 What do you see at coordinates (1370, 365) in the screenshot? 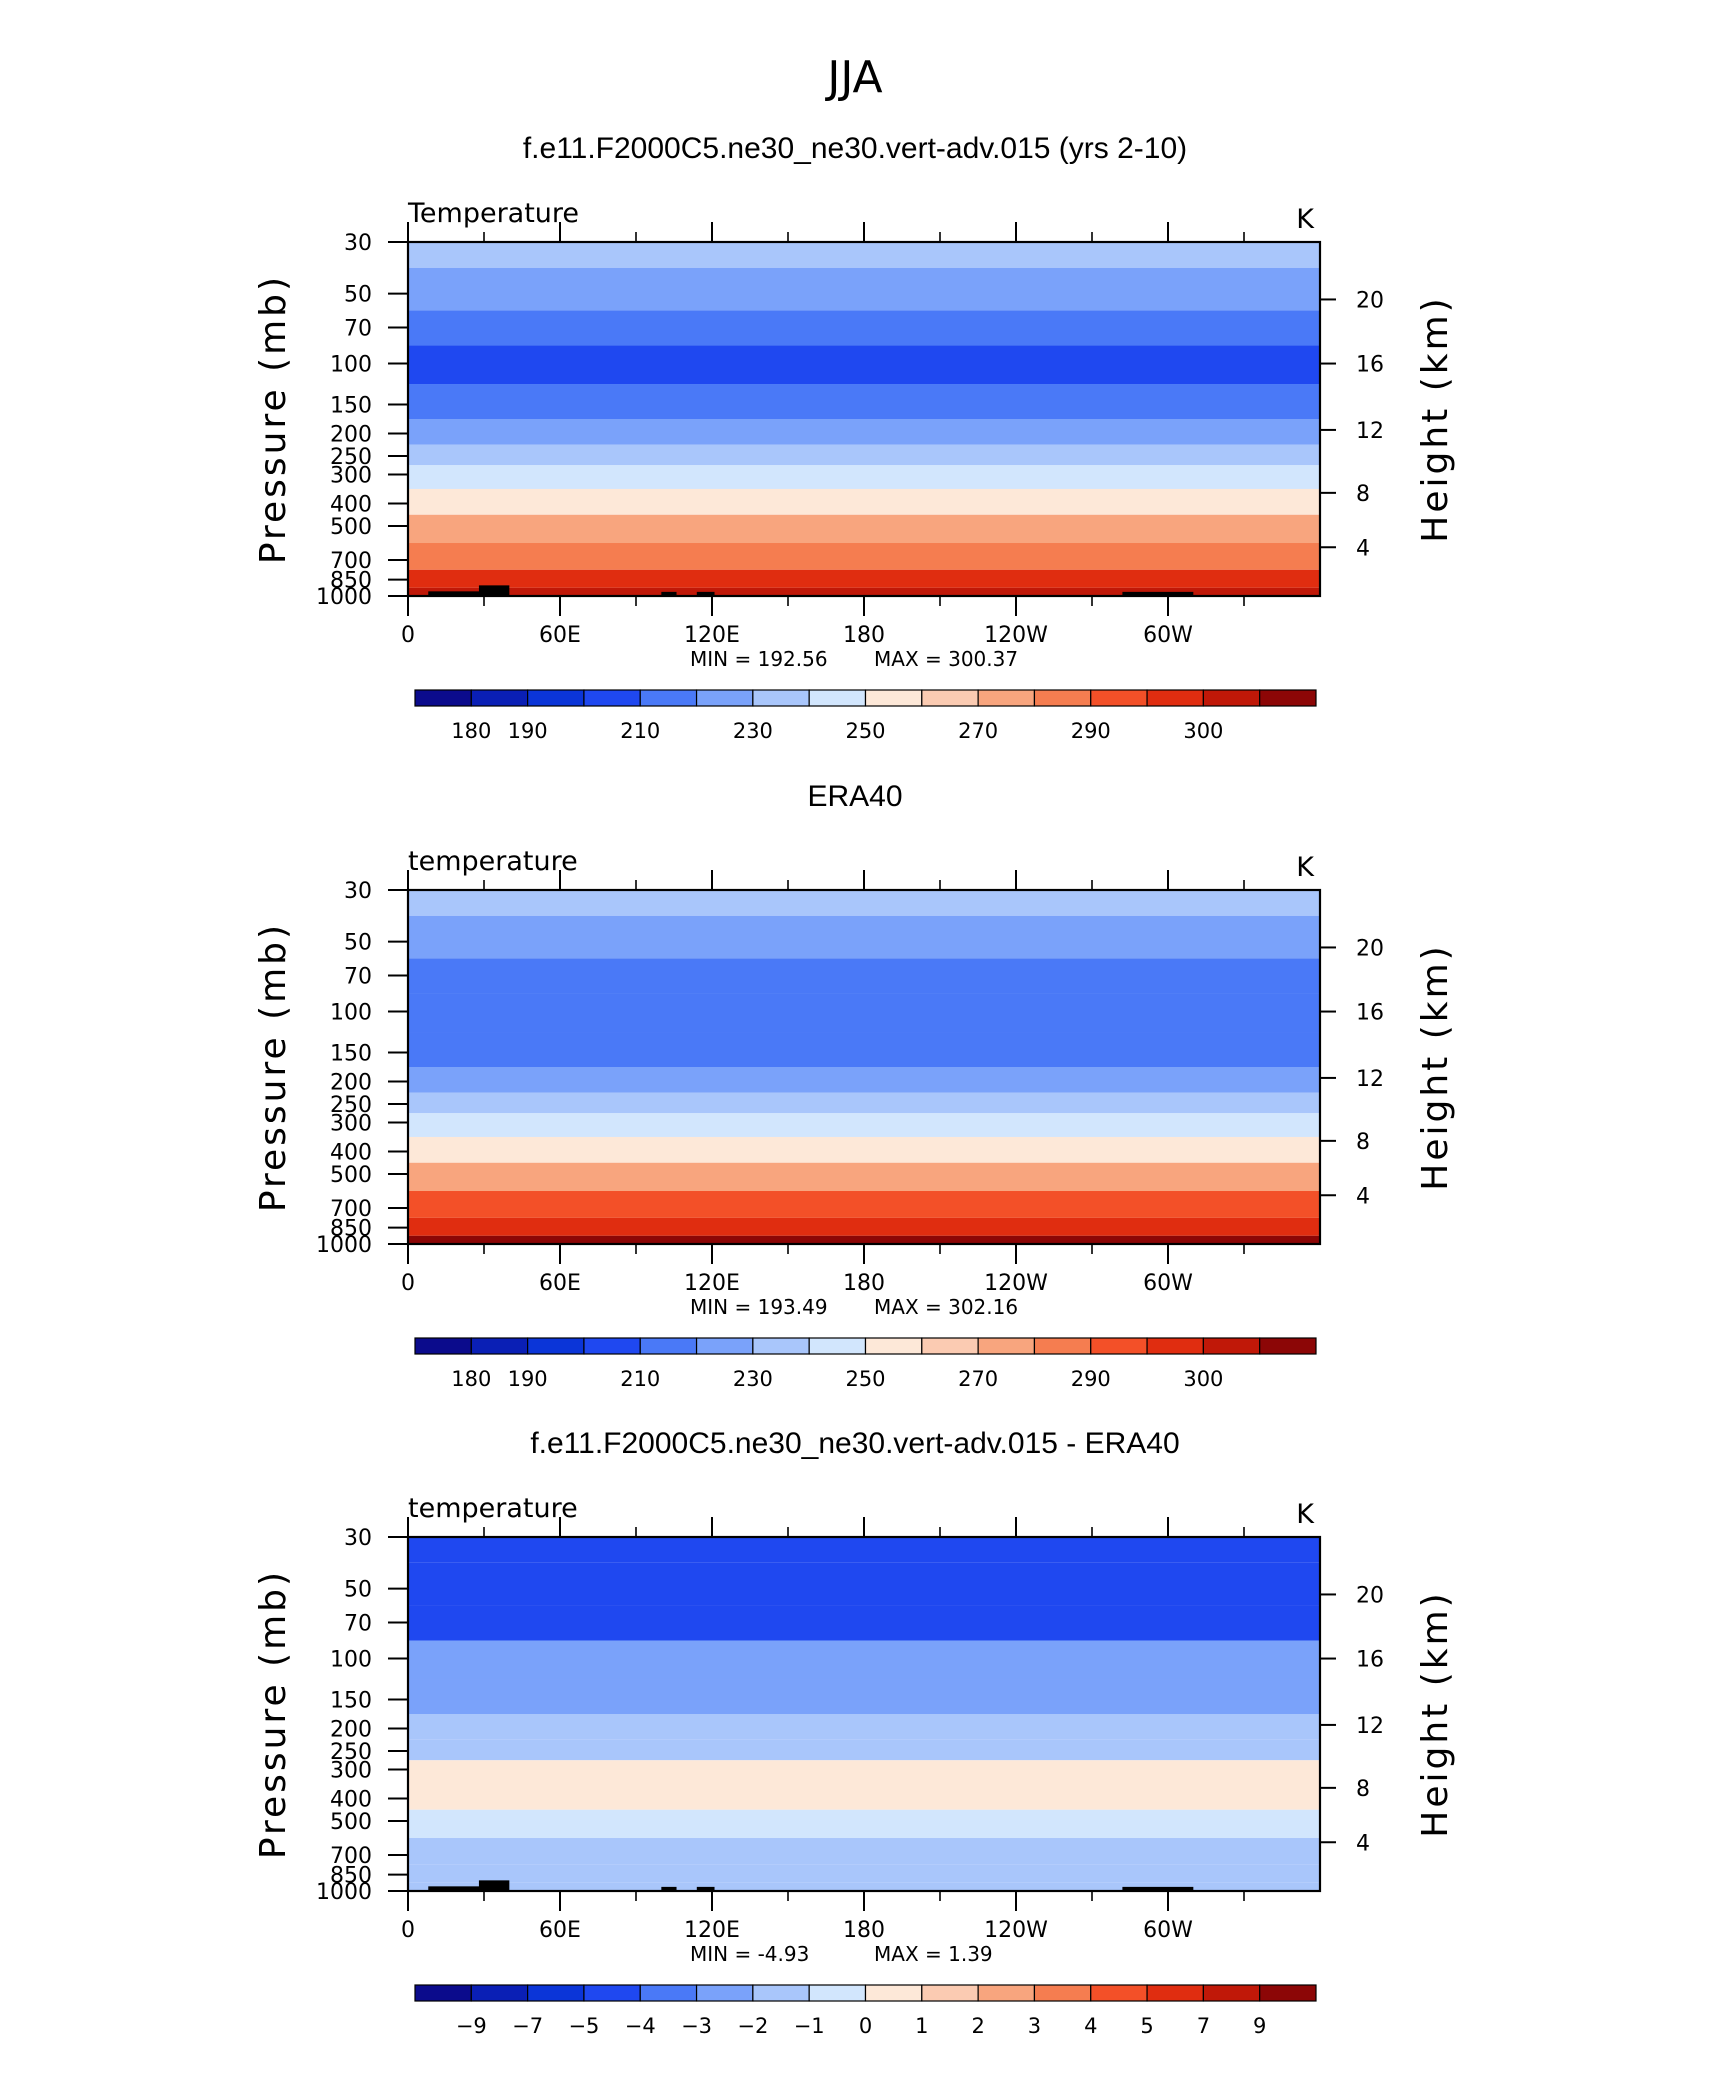
I see `y2-tick-label: 16` at bounding box center [1370, 365].